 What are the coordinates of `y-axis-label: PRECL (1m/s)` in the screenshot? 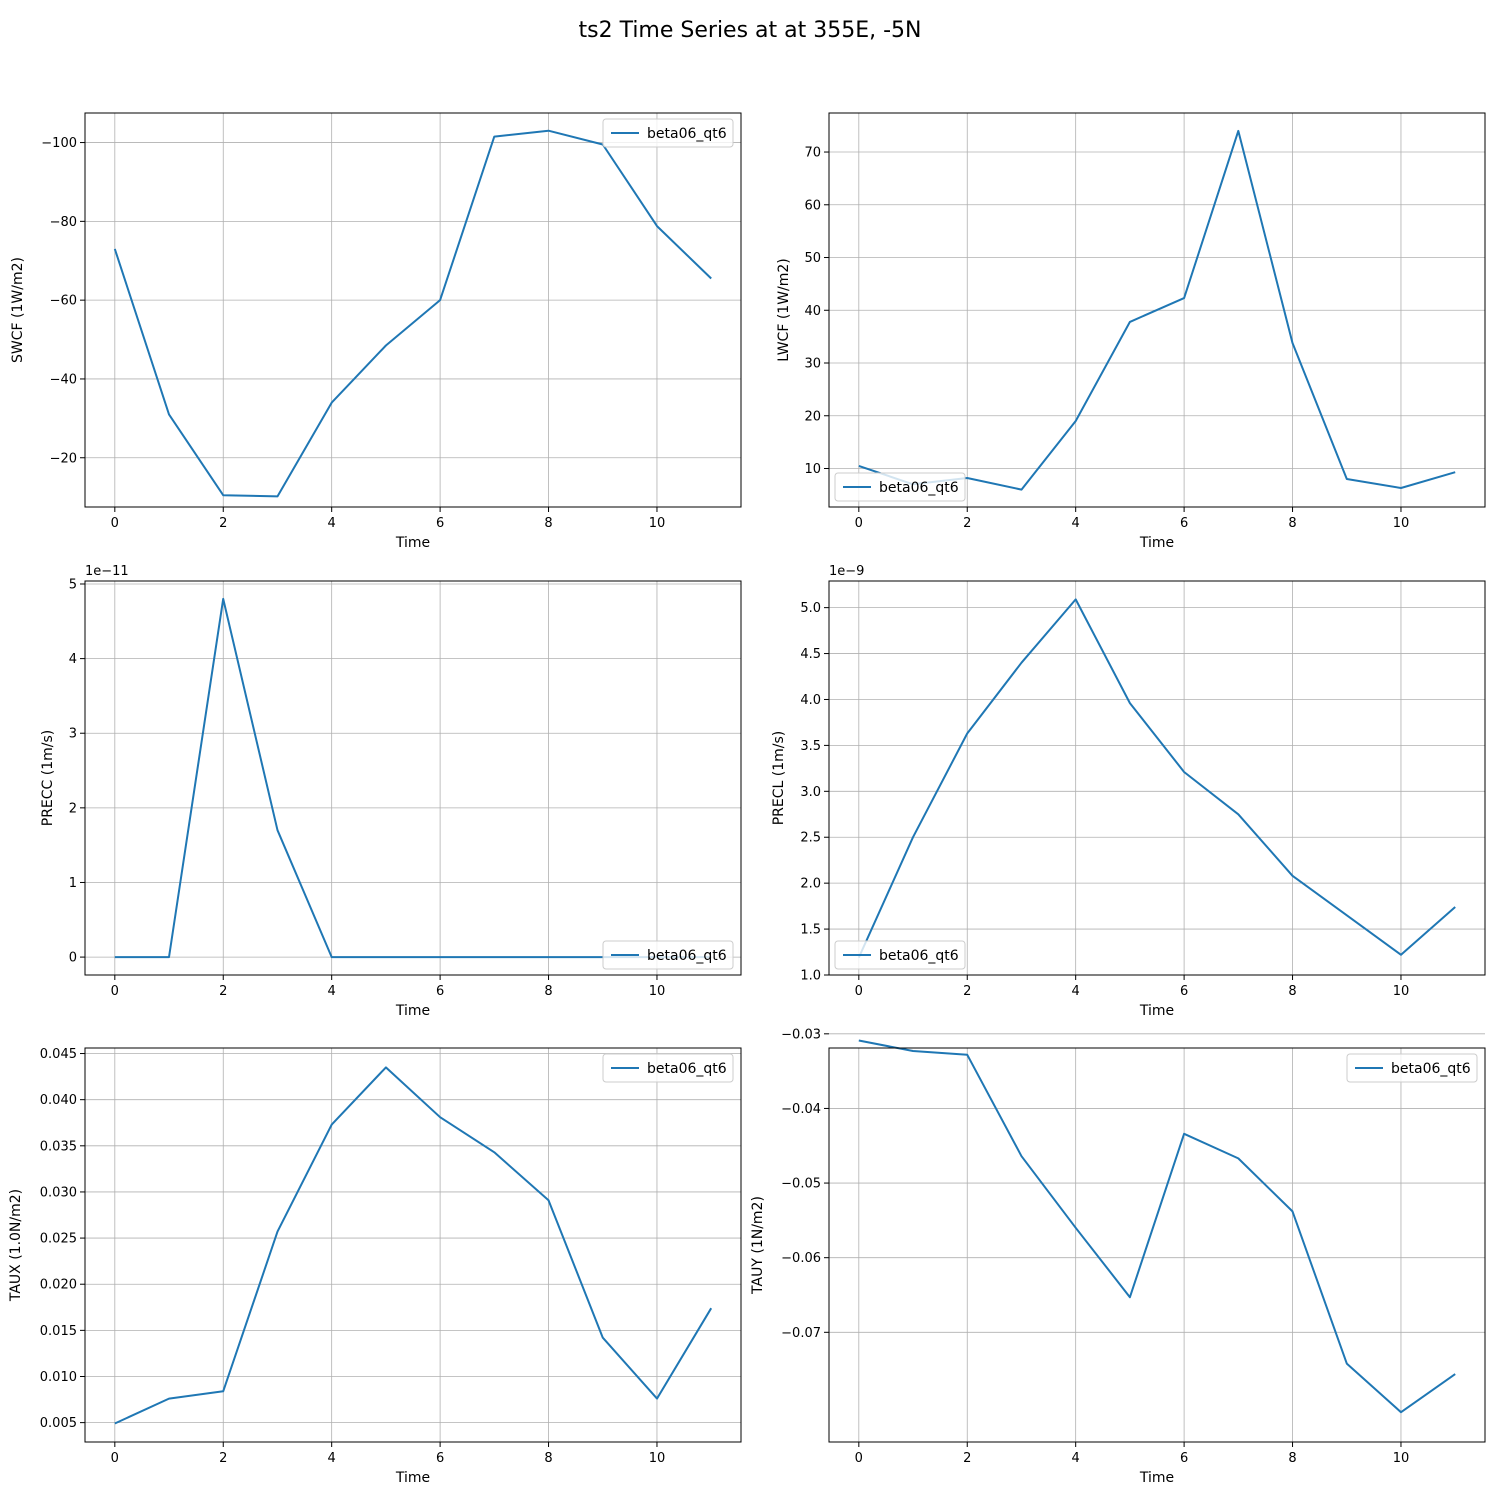 It's located at (779, 778).